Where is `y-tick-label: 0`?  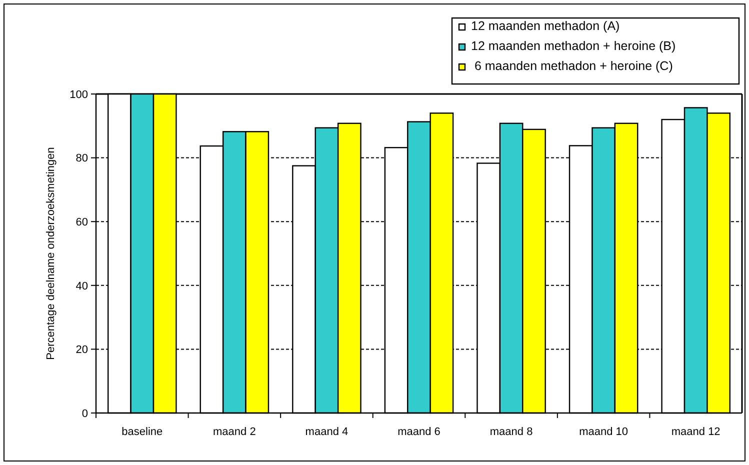 y-tick-label: 0 is located at coordinates (85, 414).